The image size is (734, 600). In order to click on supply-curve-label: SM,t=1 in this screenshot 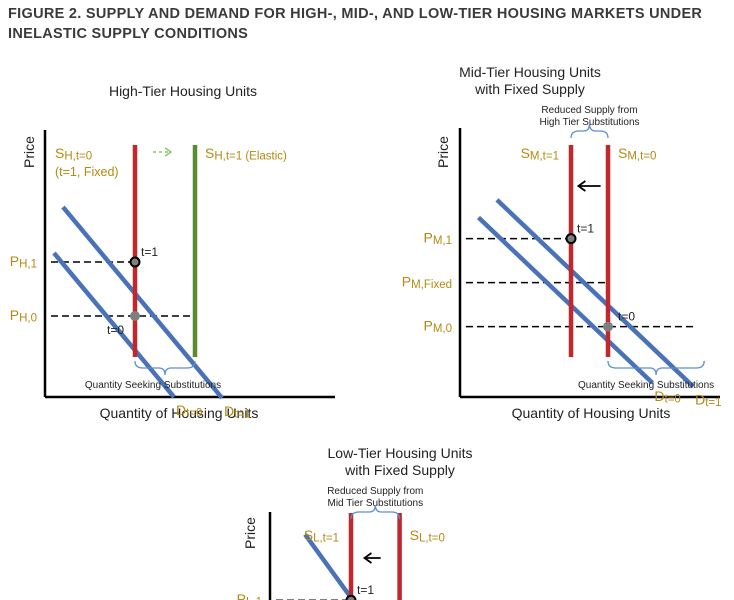, I will do `click(540, 154)`.